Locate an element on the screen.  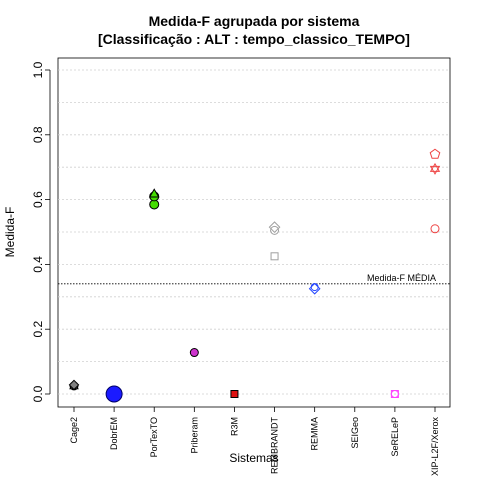
data-point-triangle is located at coordinates (154, 193).